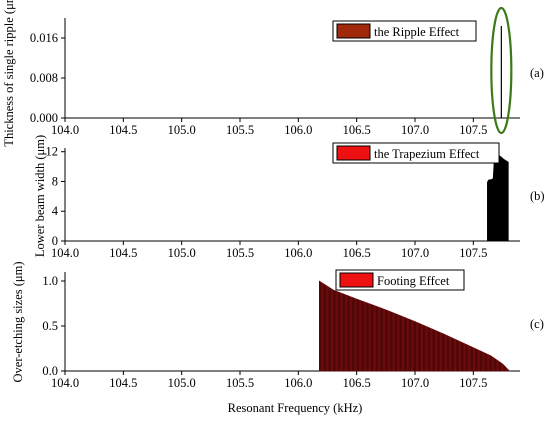 The image size is (550, 422). I want to click on panel-c-xtick-label: 105.0, so click(182, 383).